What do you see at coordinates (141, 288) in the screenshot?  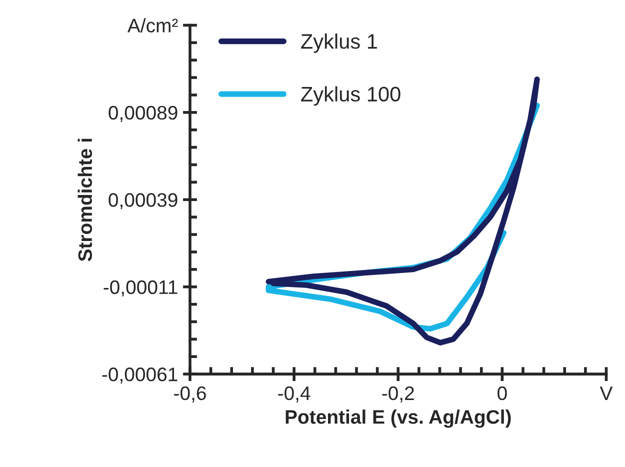 I see `y-tick-label: -0,00011` at bounding box center [141, 288].